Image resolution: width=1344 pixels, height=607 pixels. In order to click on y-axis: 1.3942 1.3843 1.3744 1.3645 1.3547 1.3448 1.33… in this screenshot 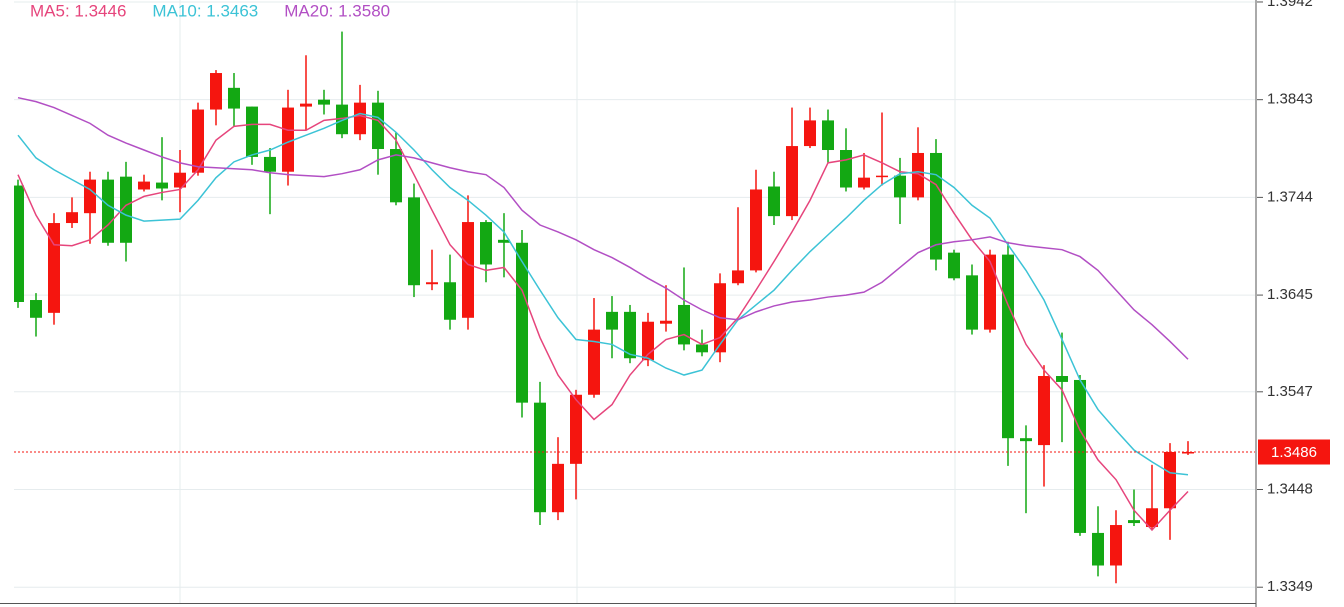, I will do `click(1293, 297)`.